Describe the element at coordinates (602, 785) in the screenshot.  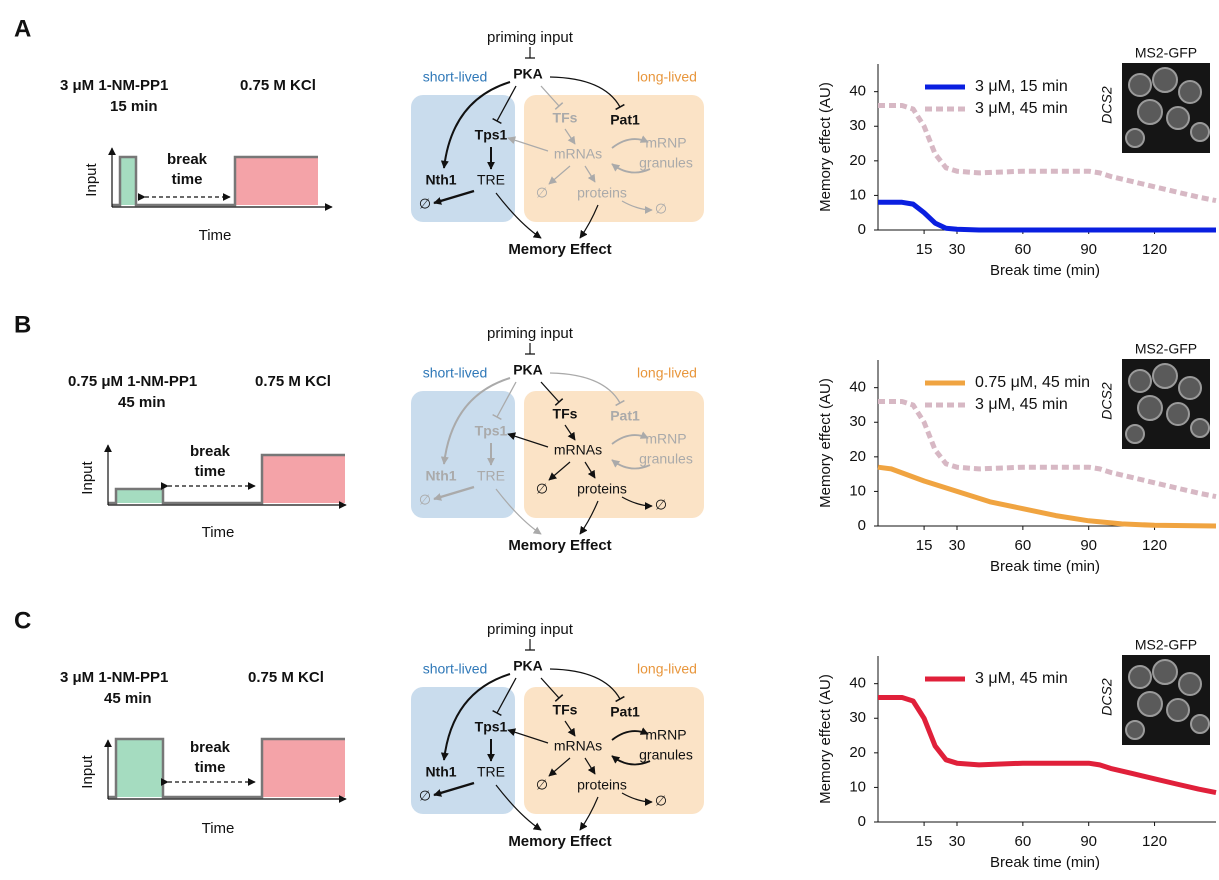
I see `network-node: proteins` at that location.